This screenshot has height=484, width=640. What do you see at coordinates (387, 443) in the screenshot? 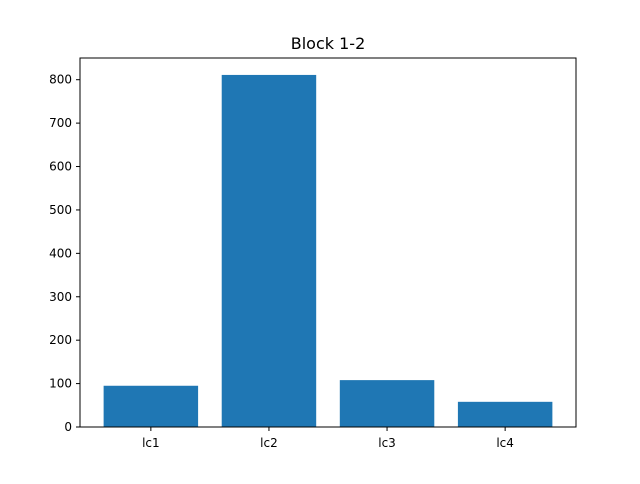
I see `x-tick-label: lc3` at bounding box center [387, 443].